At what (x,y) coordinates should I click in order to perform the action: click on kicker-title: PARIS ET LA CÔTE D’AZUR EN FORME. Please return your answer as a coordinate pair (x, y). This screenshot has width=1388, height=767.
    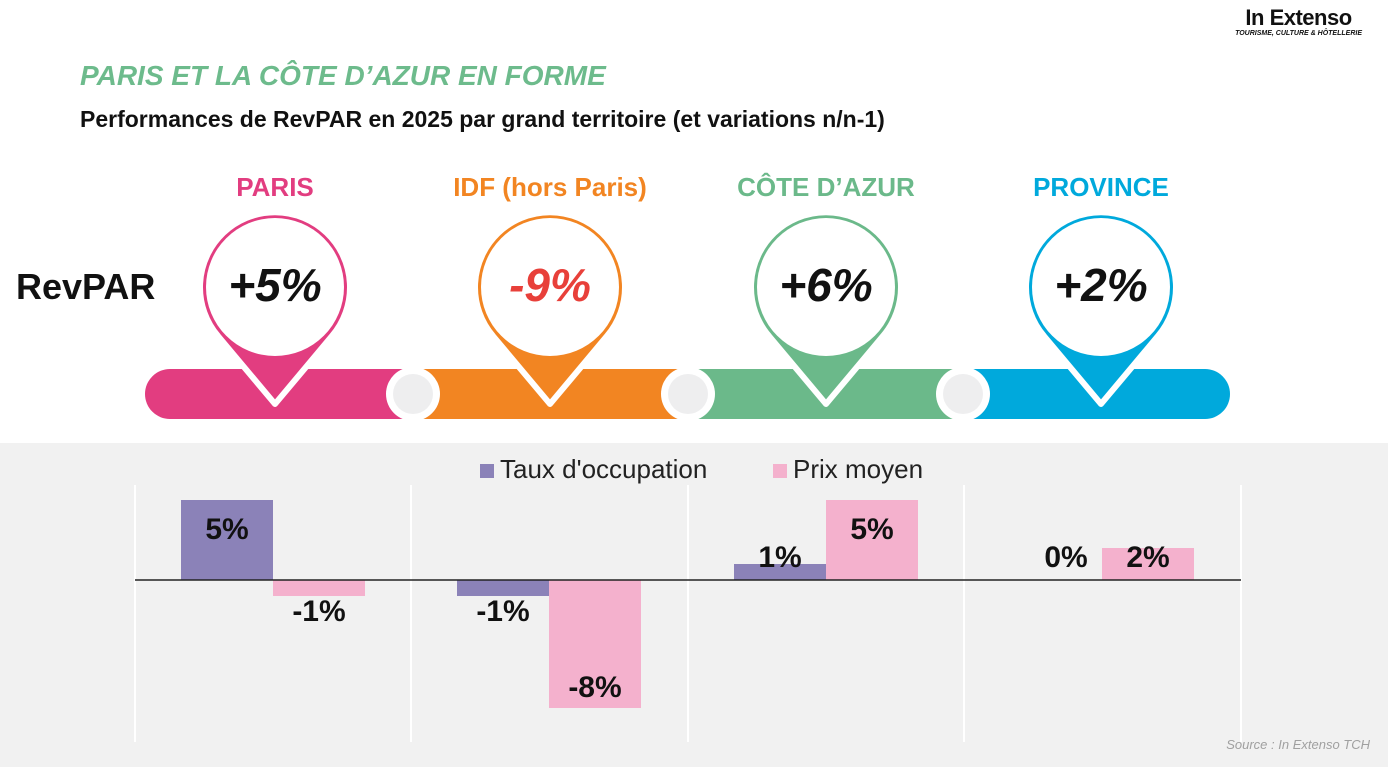
    Looking at the image, I should click on (343, 75).